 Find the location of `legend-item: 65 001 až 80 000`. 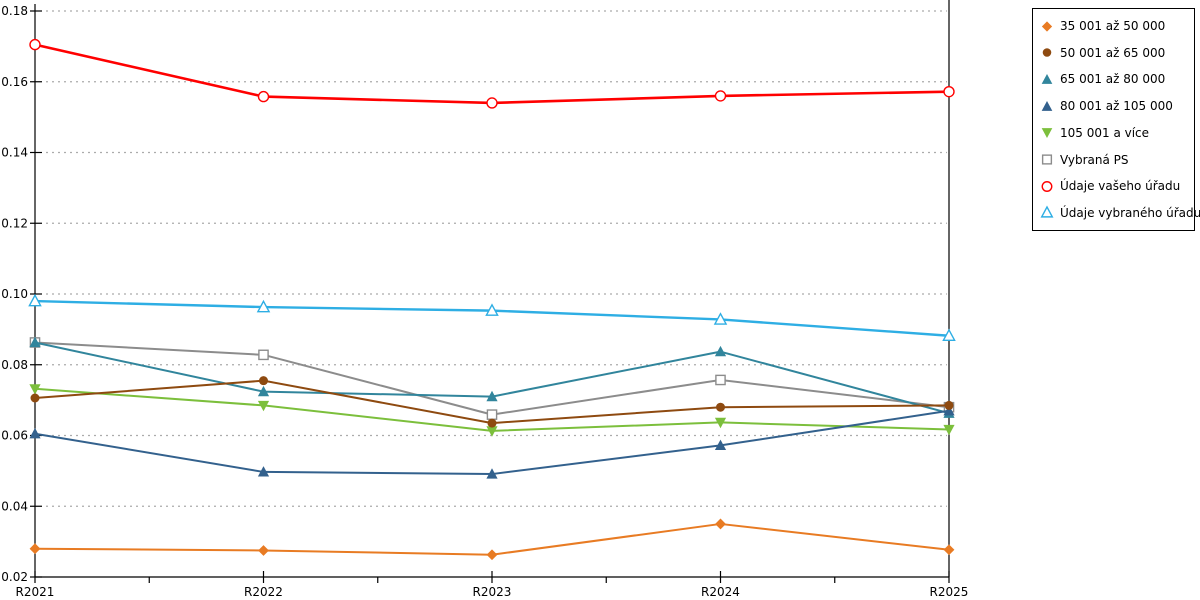

legend-item: 65 001 až 80 000 is located at coordinates (1116, 79).